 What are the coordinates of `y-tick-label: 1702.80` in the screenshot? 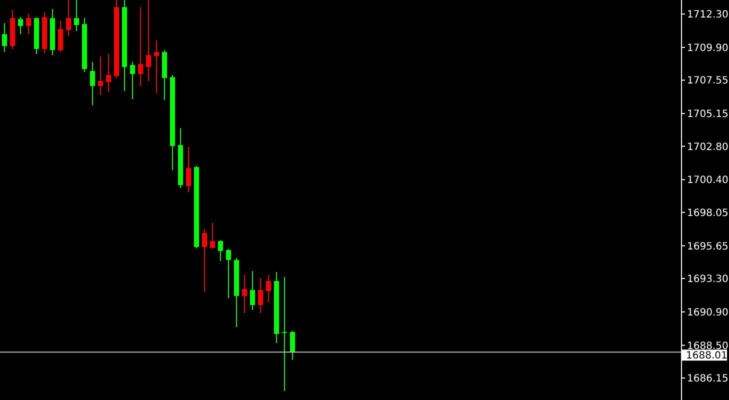 It's located at (707, 147).